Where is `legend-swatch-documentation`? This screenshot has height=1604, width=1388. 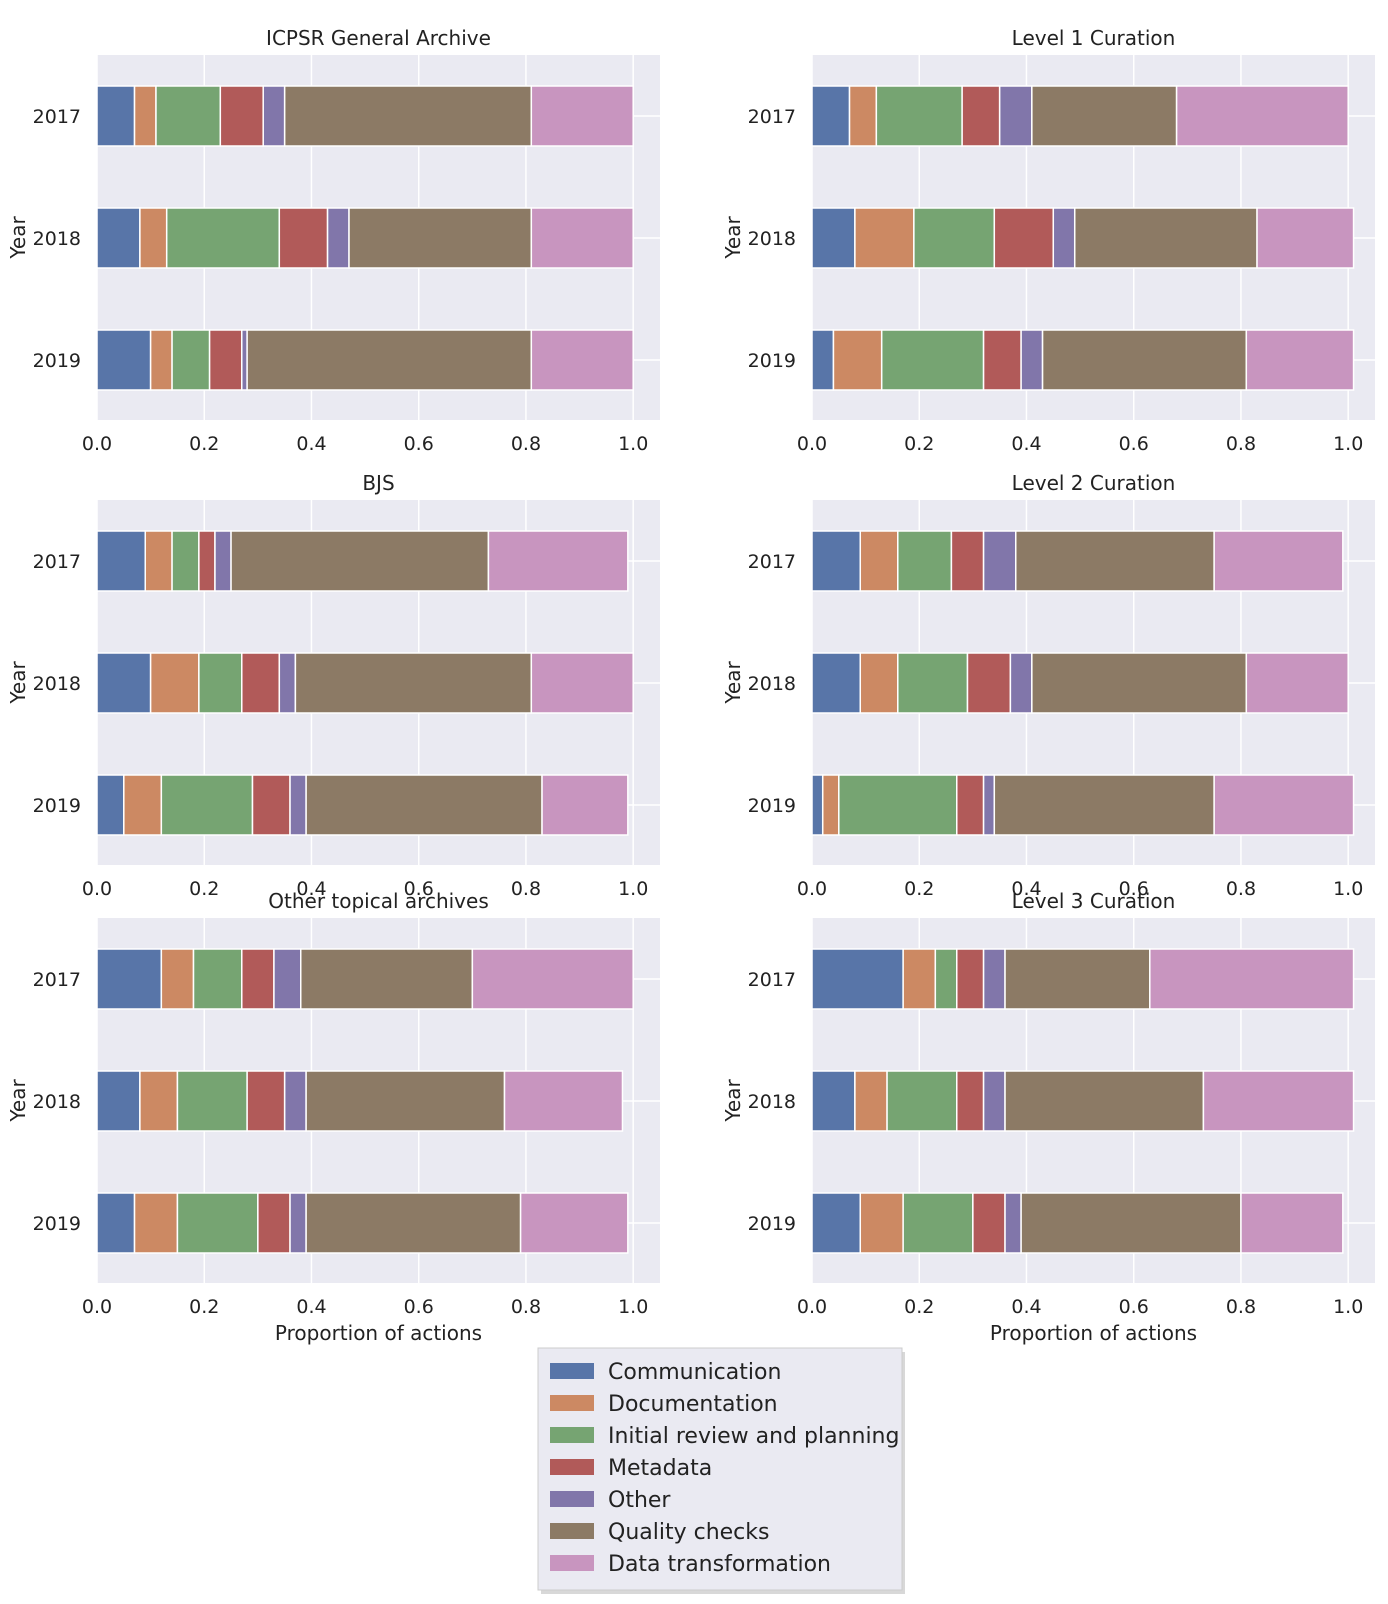
legend-swatch-documentation is located at coordinates (572, 1403).